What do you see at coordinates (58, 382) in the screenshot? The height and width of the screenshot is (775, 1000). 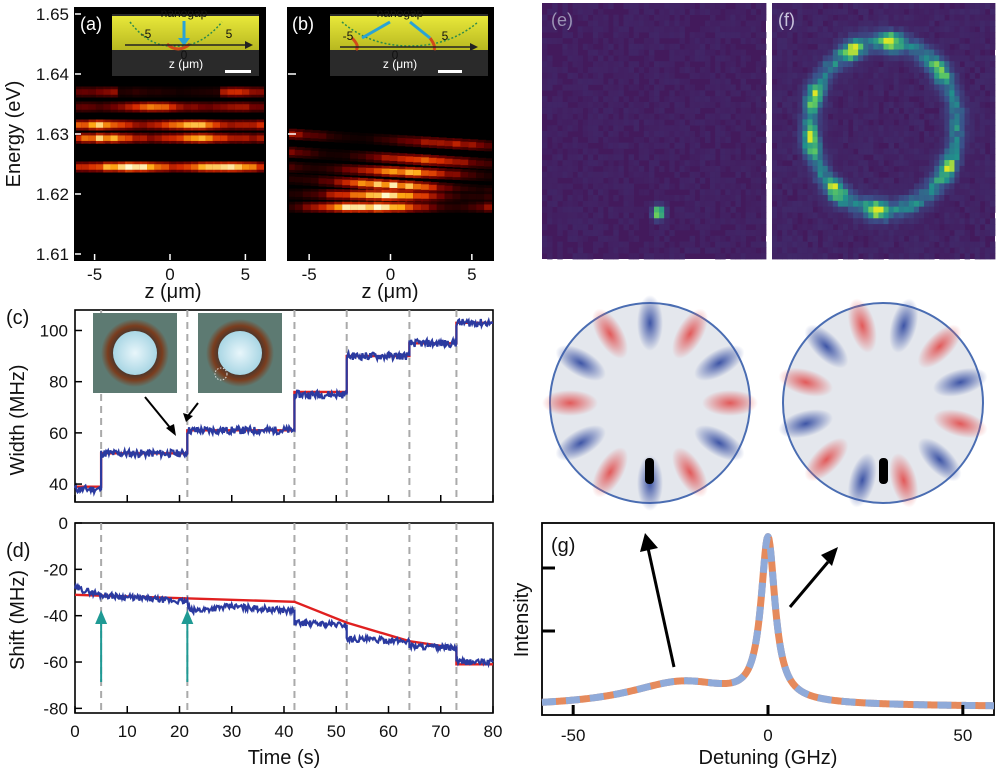 I see `y-tick-label: 80` at bounding box center [58, 382].